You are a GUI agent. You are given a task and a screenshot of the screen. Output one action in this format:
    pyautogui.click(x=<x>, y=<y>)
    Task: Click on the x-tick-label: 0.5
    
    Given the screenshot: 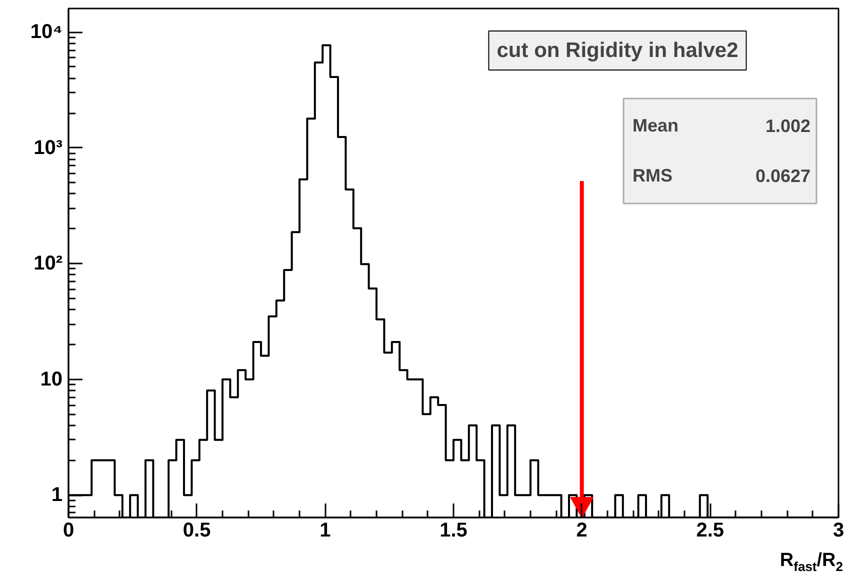 What is the action you would take?
    pyautogui.click(x=196, y=531)
    